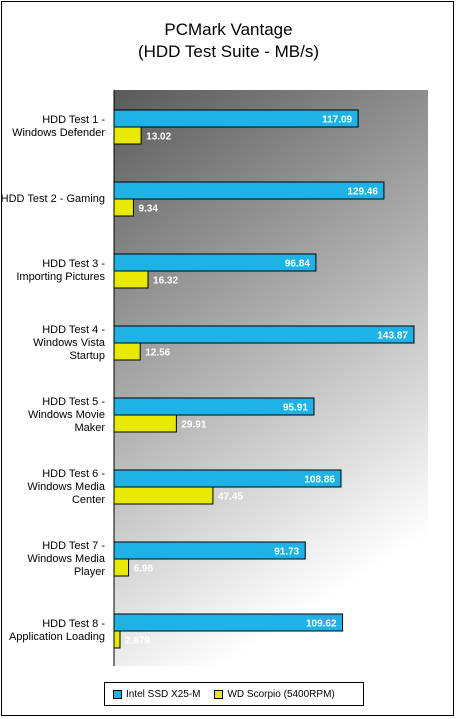 The width and height of the screenshot is (457, 719). What do you see at coordinates (66, 559) in the screenshot?
I see `category-label-7: HDD Test 7 - Windows Media Player` at bounding box center [66, 559].